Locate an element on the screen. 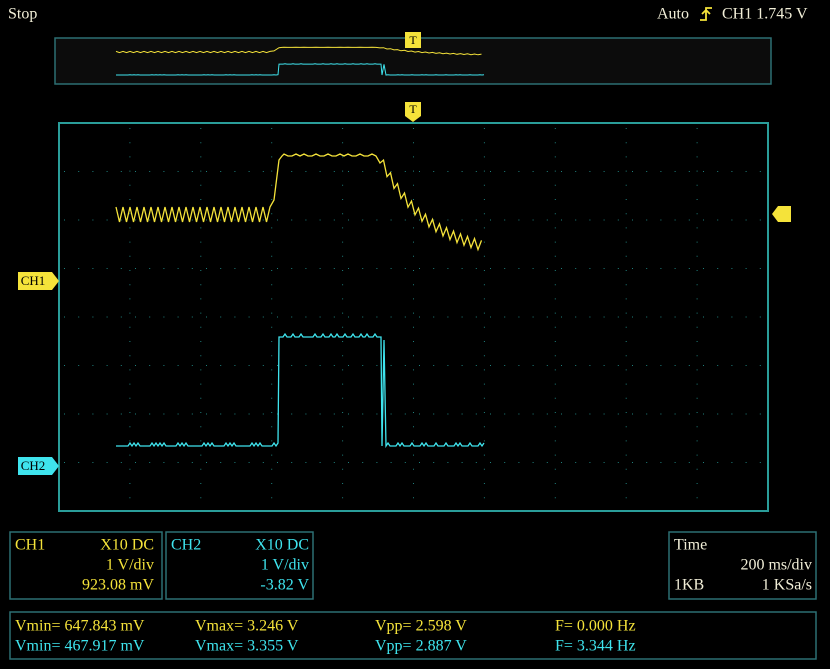  measurement: F= 0.000 Hz is located at coordinates (595, 626).